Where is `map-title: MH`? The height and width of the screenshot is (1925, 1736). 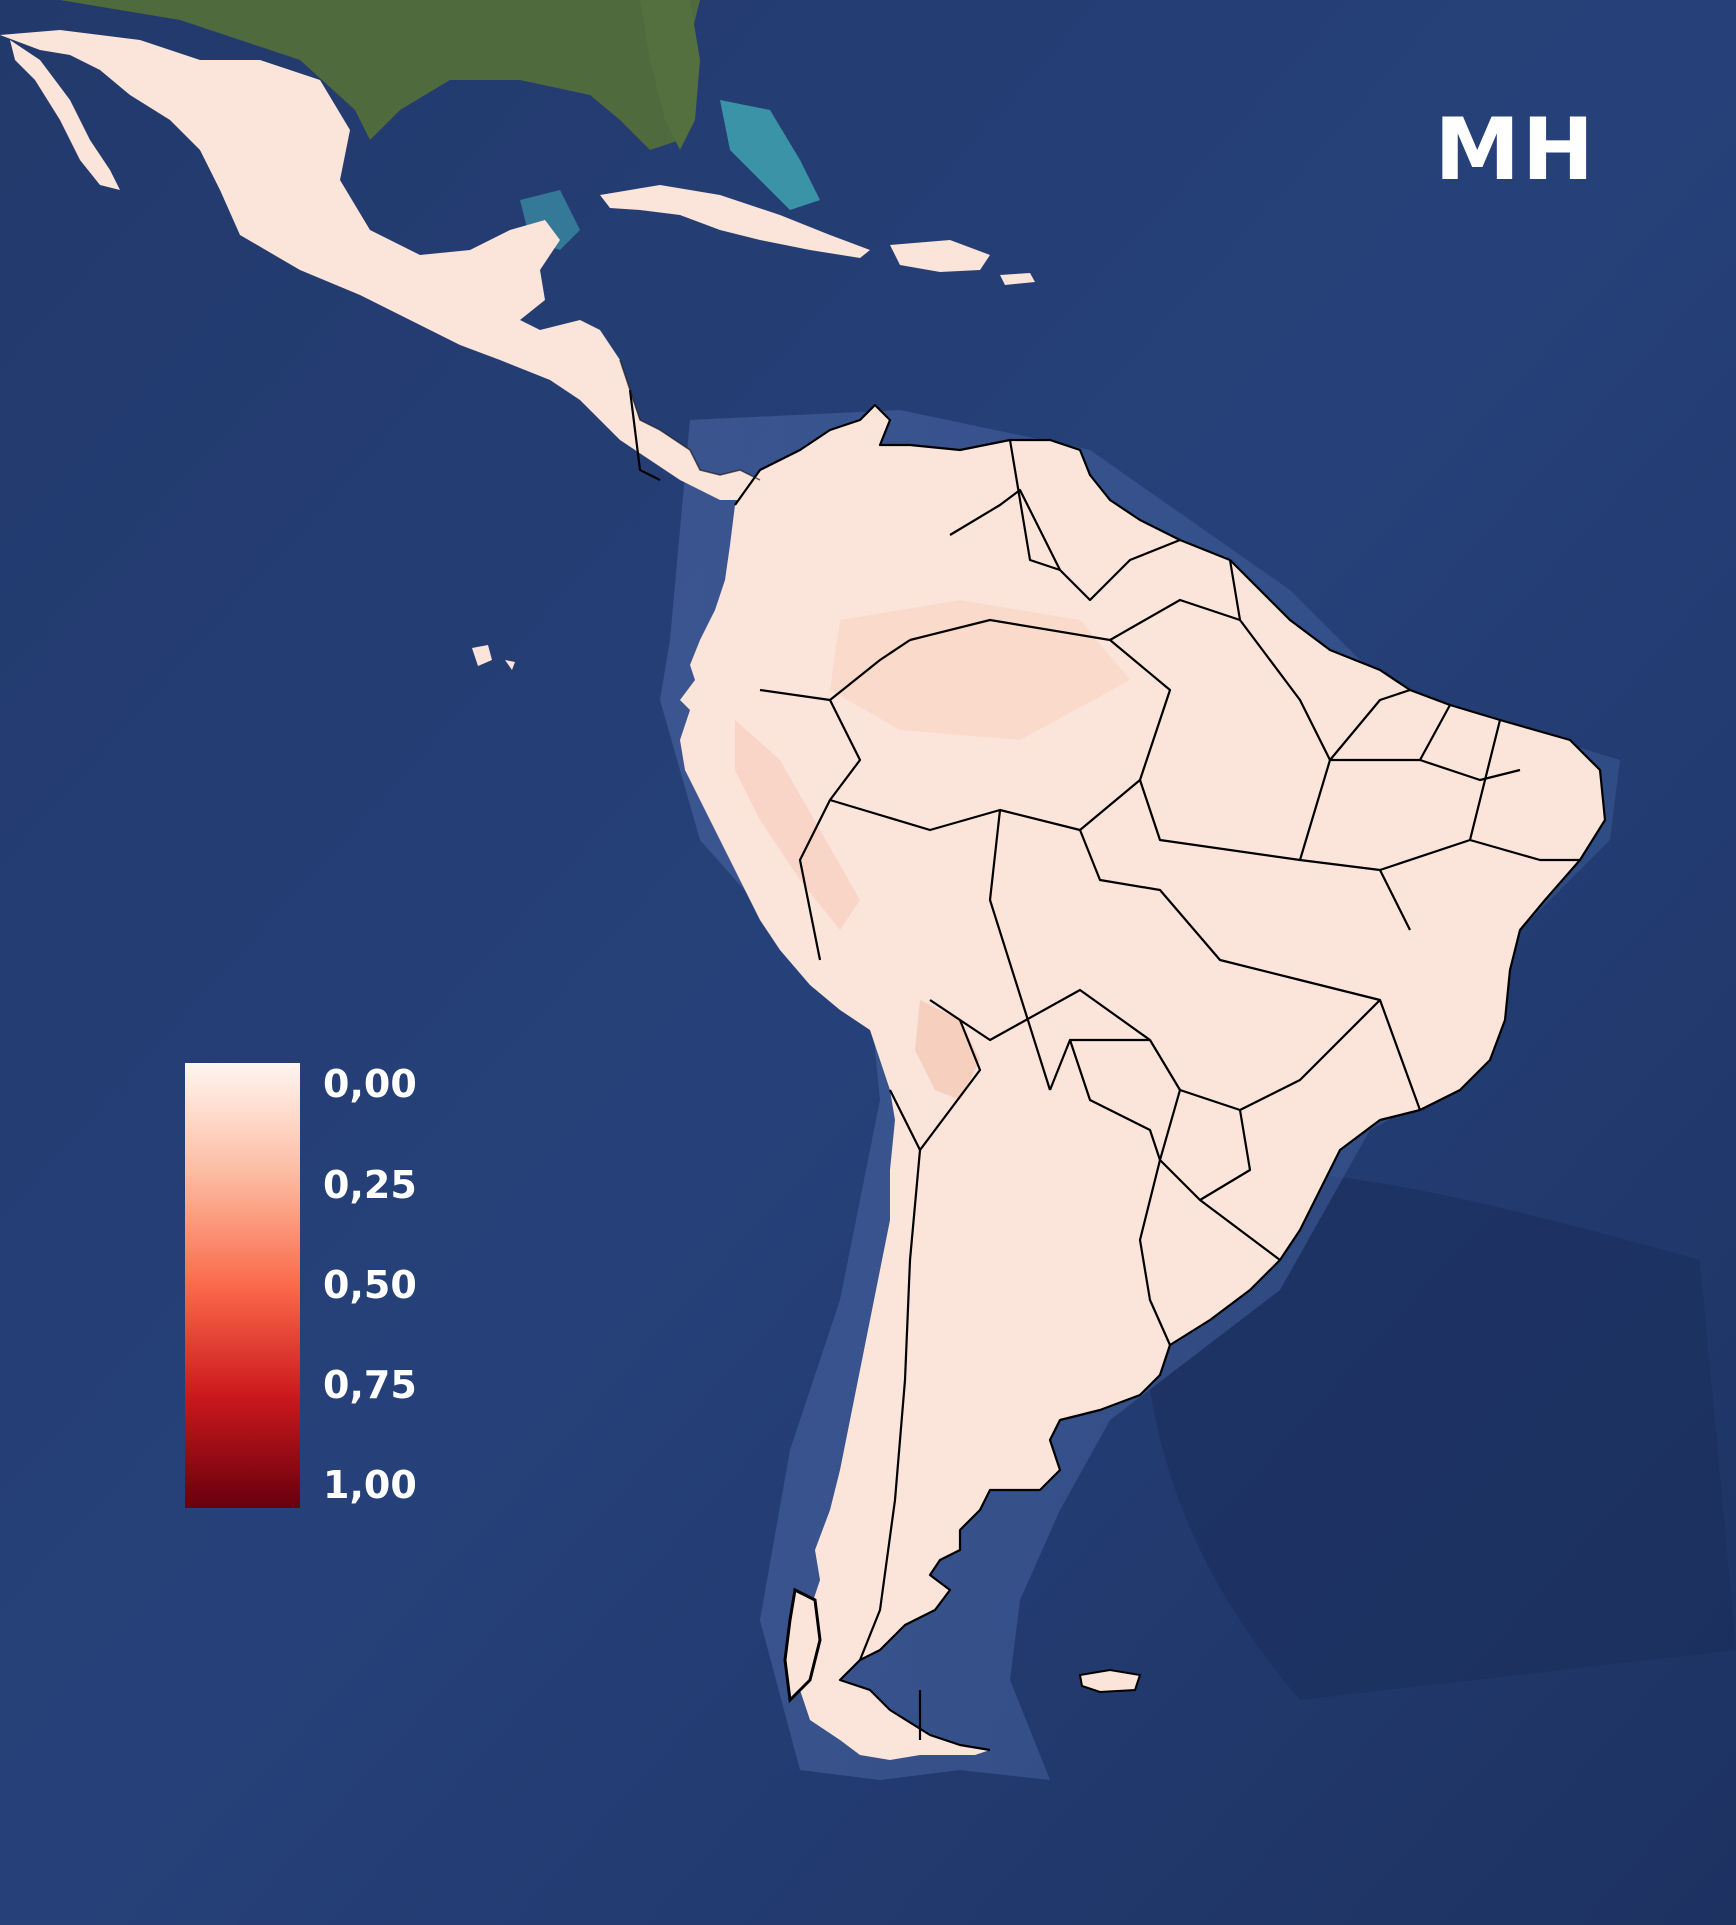
map-title: MH is located at coordinates (1515, 150).